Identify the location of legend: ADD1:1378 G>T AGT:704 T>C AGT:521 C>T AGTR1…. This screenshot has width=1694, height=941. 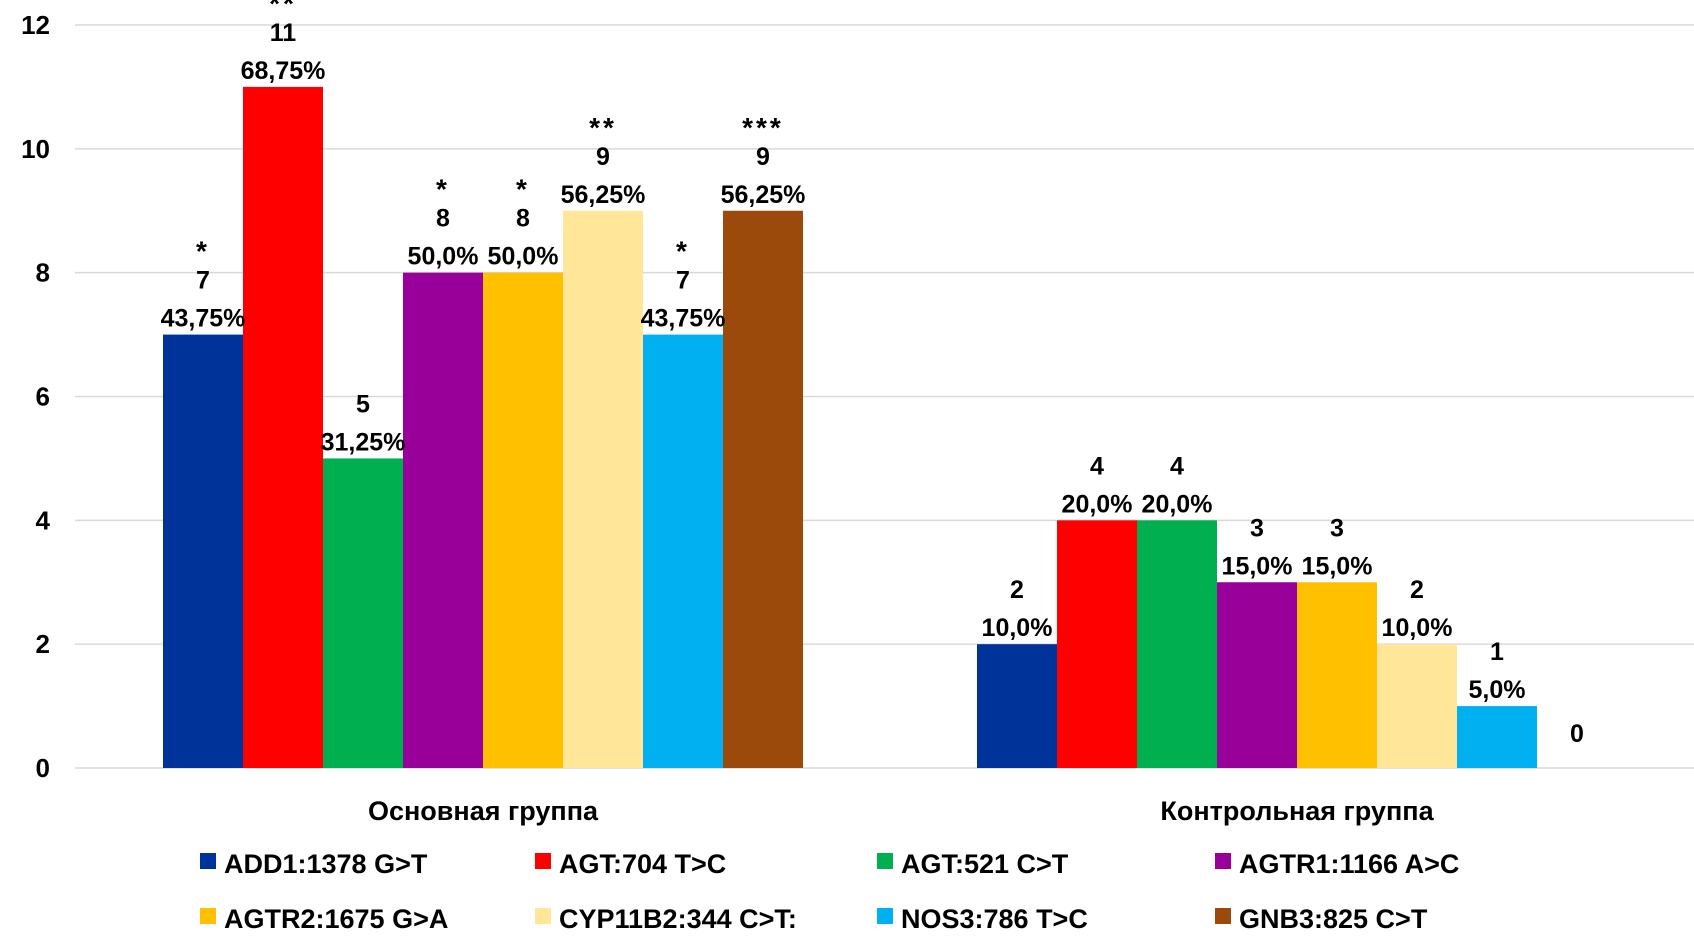
(829, 891).